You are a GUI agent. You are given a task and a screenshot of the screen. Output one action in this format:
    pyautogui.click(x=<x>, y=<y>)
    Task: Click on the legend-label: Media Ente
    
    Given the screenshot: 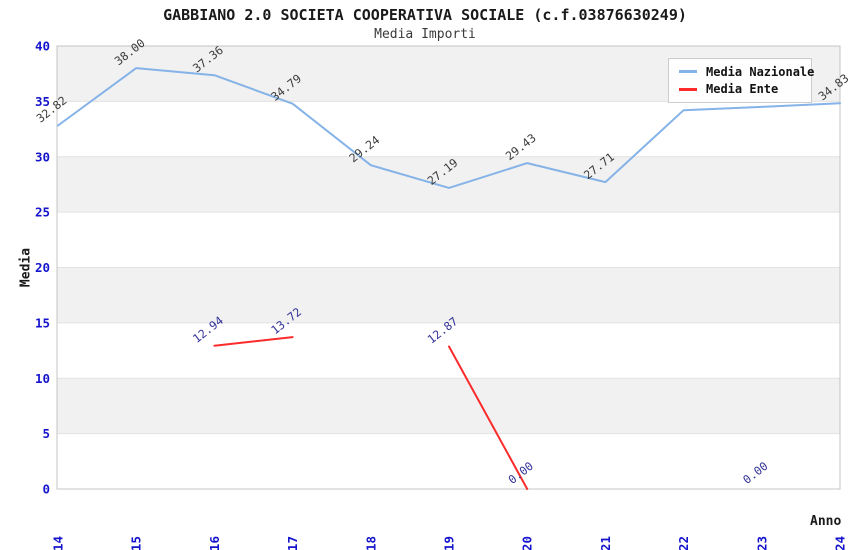 What is the action you would take?
    pyautogui.click(x=742, y=89)
    